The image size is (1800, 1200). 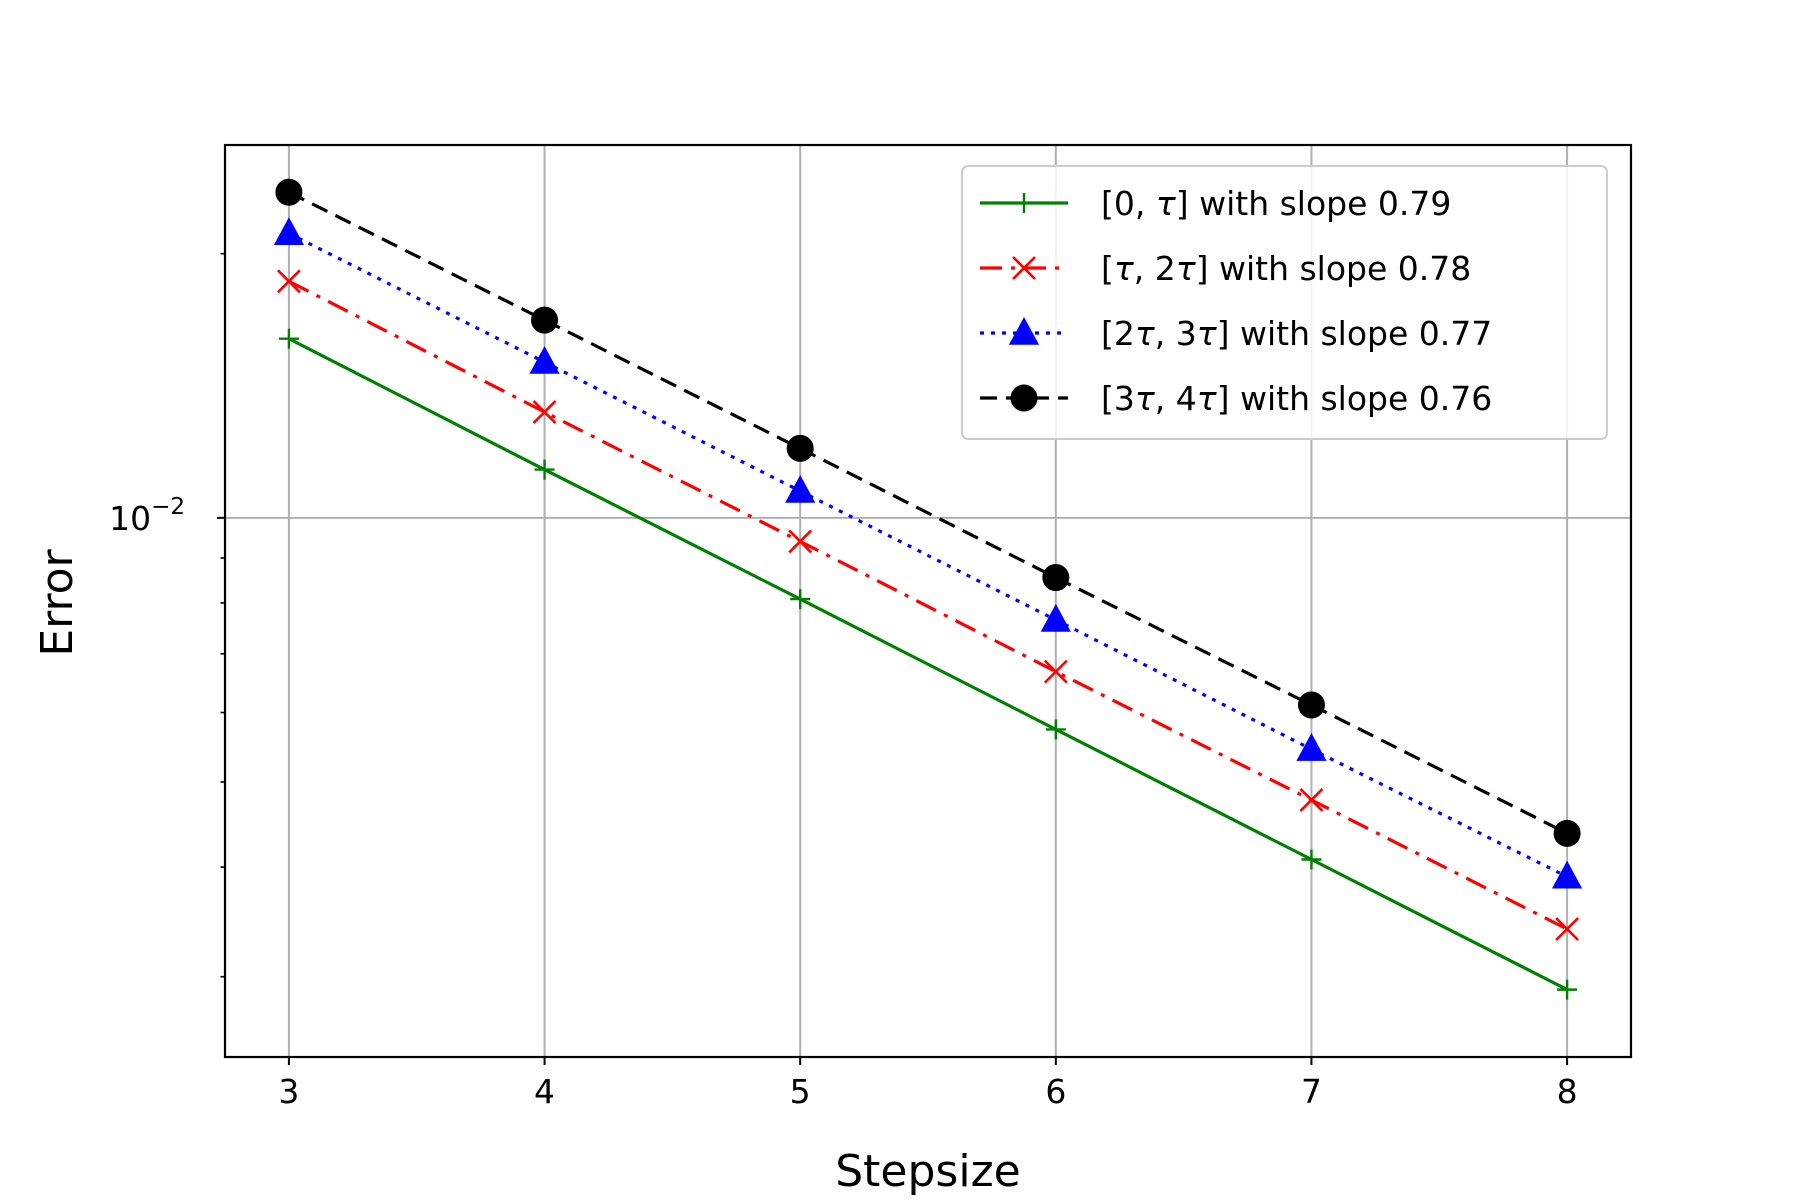 What do you see at coordinates (544, 1091) in the screenshot?
I see `x-tick-label: 4` at bounding box center [544, 1091].